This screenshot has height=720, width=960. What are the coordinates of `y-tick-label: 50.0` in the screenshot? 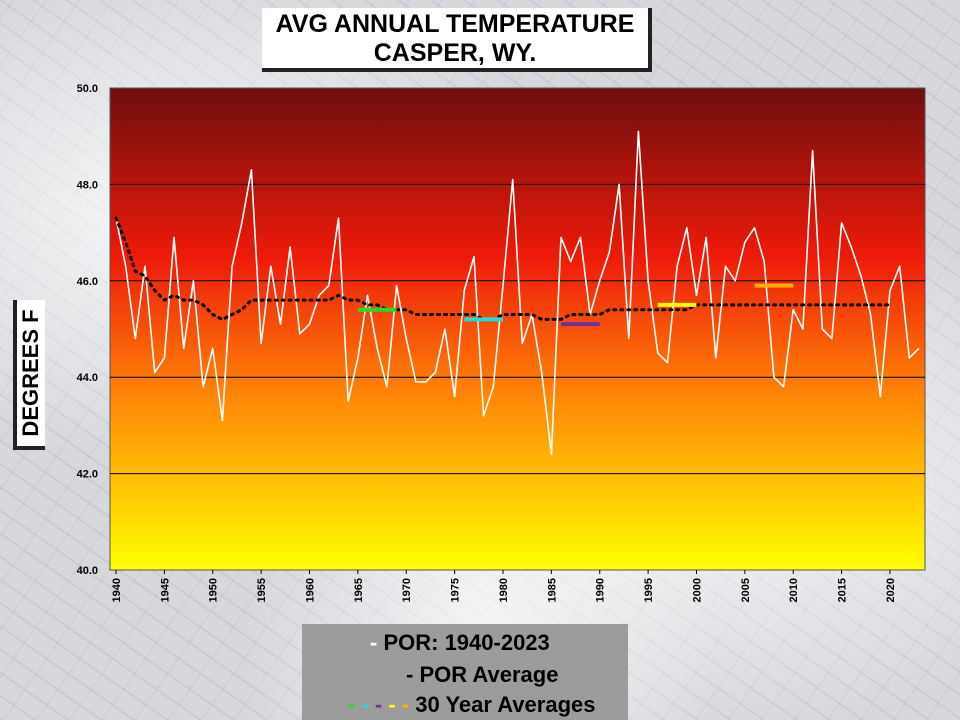 It's located at (87, 89).